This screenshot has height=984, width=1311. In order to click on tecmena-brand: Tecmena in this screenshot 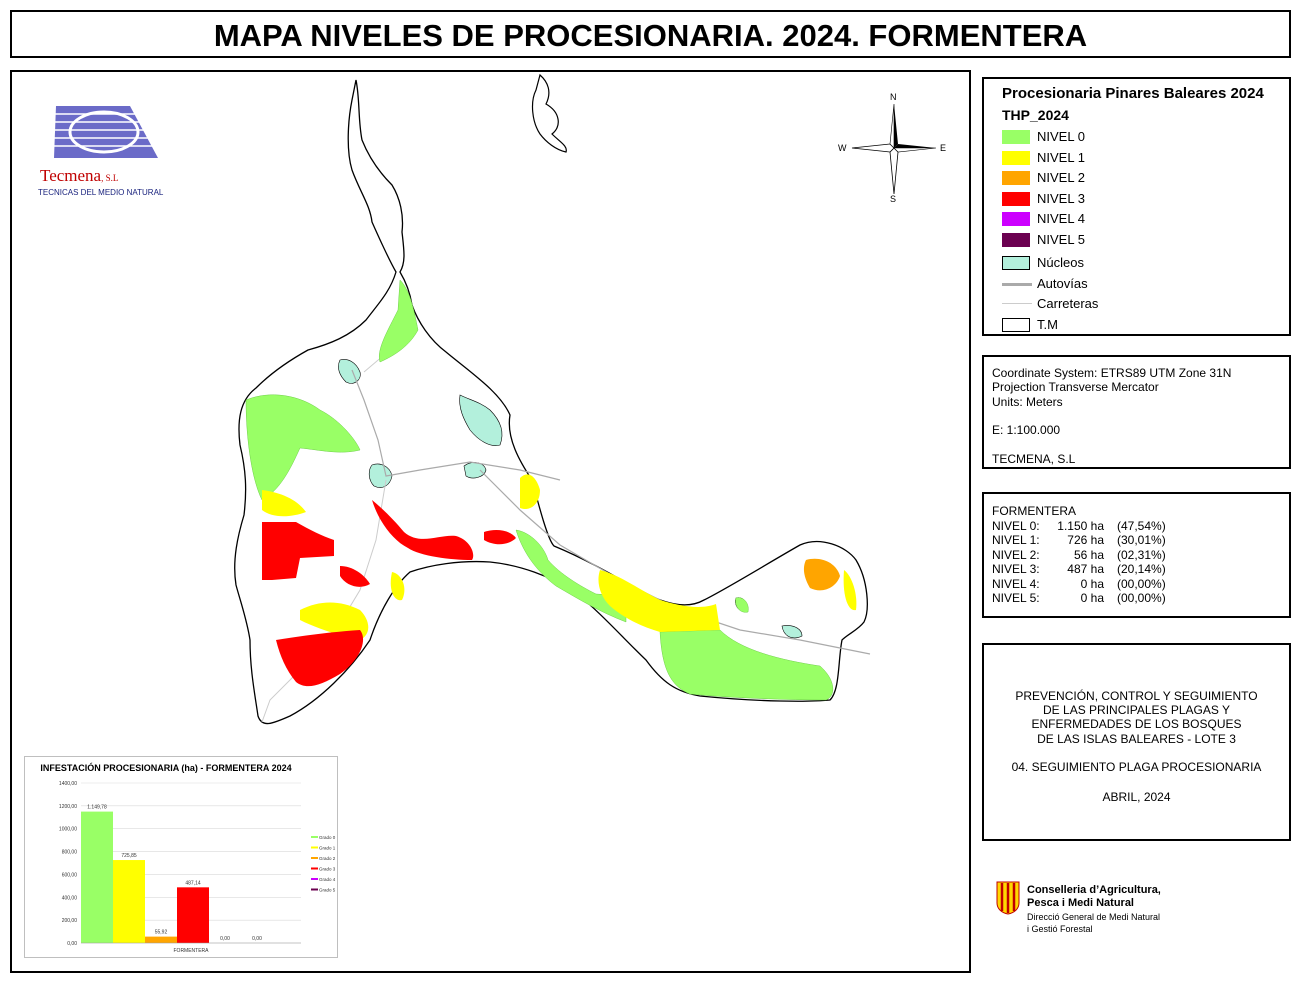, I will do `click(71, 175)`.